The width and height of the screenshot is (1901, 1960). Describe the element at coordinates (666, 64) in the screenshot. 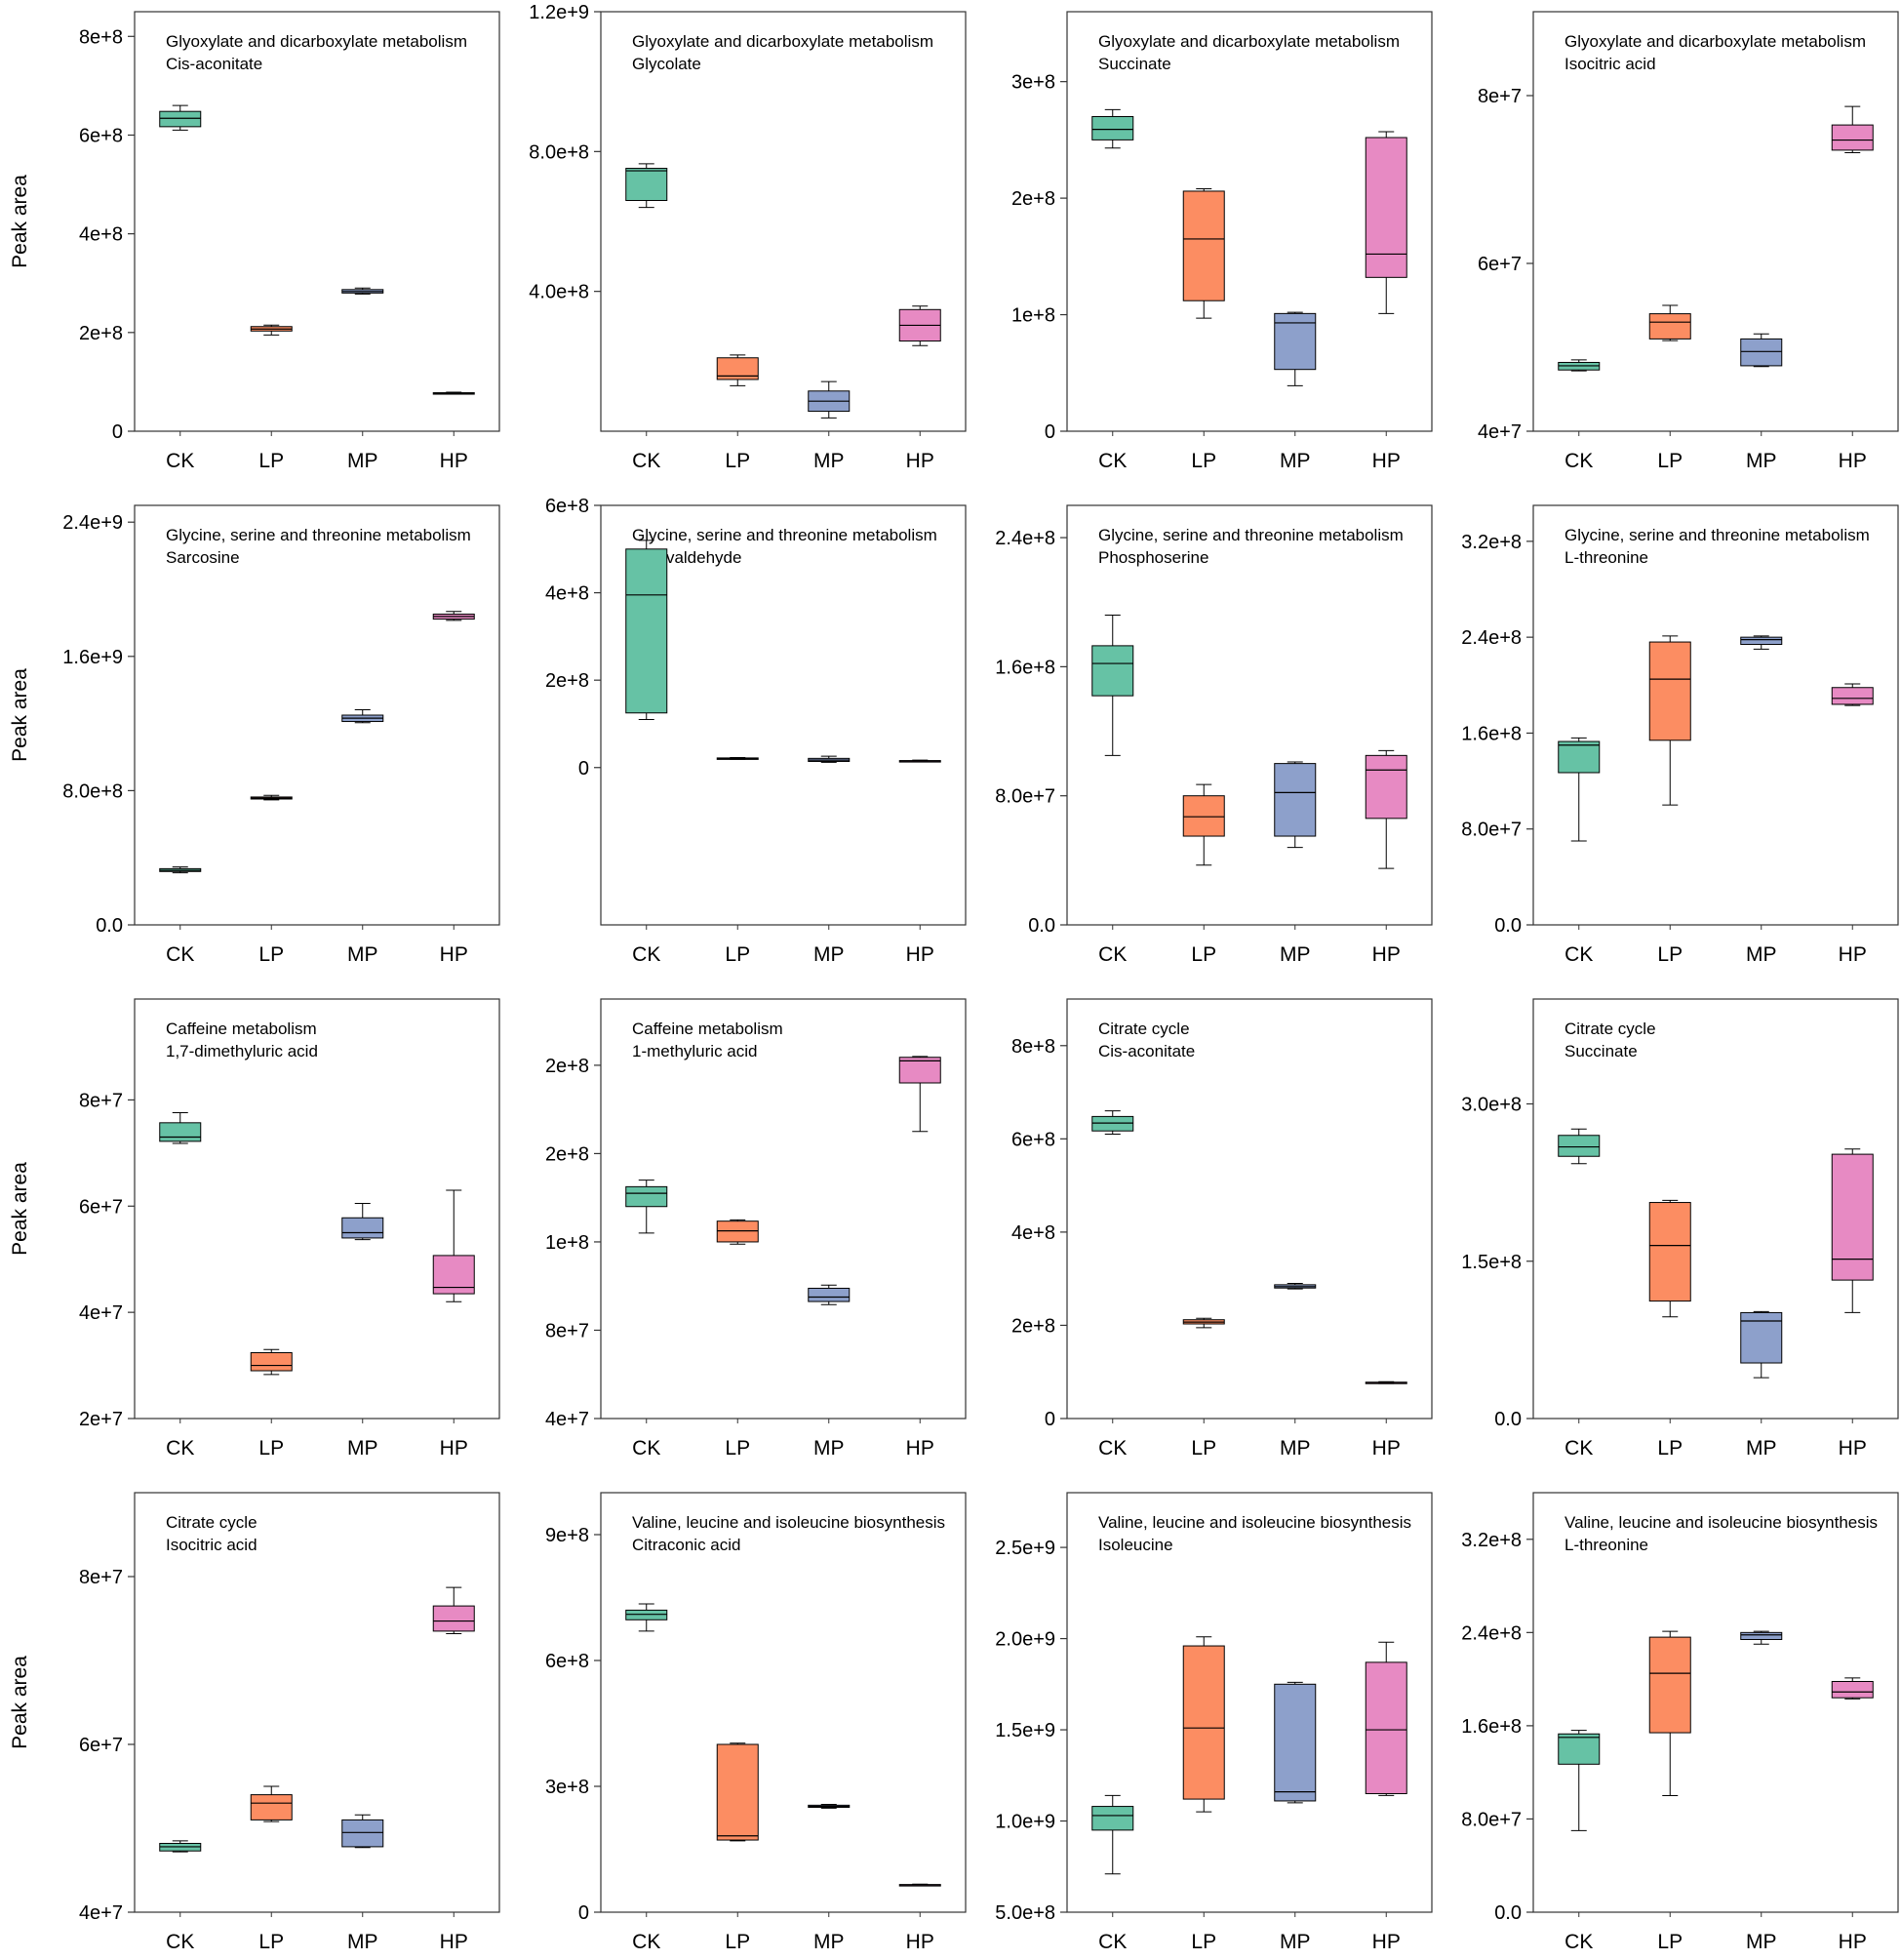

I see `panel-metabolite-title: Glycolate` at that location.